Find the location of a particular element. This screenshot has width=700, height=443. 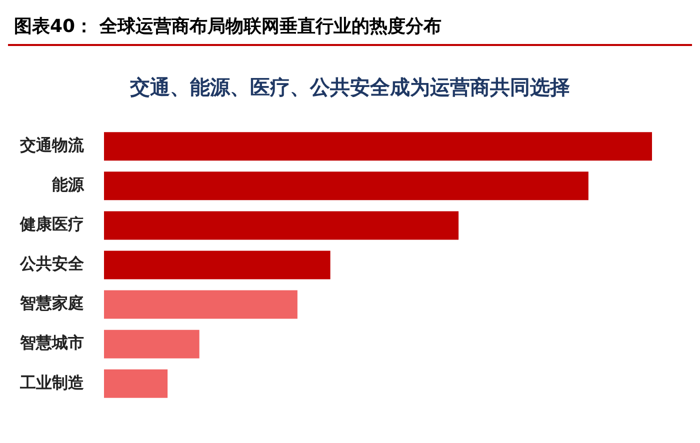

y-tick-label: 能源 is located at coordinates (68, 184).